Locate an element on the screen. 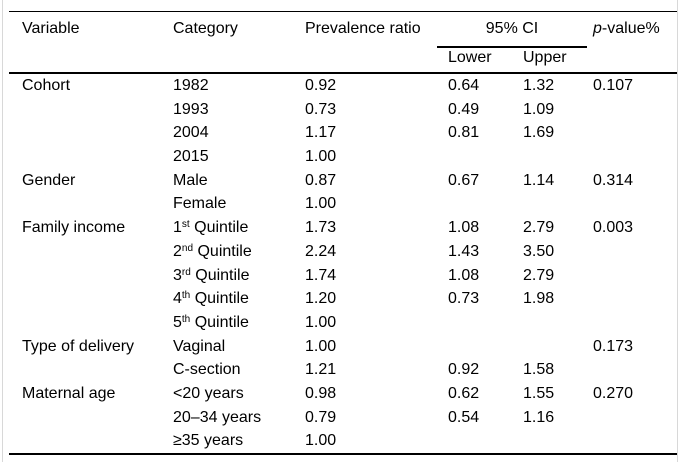  table-row: 2015 1.00 is located at coordinates (349, 157).